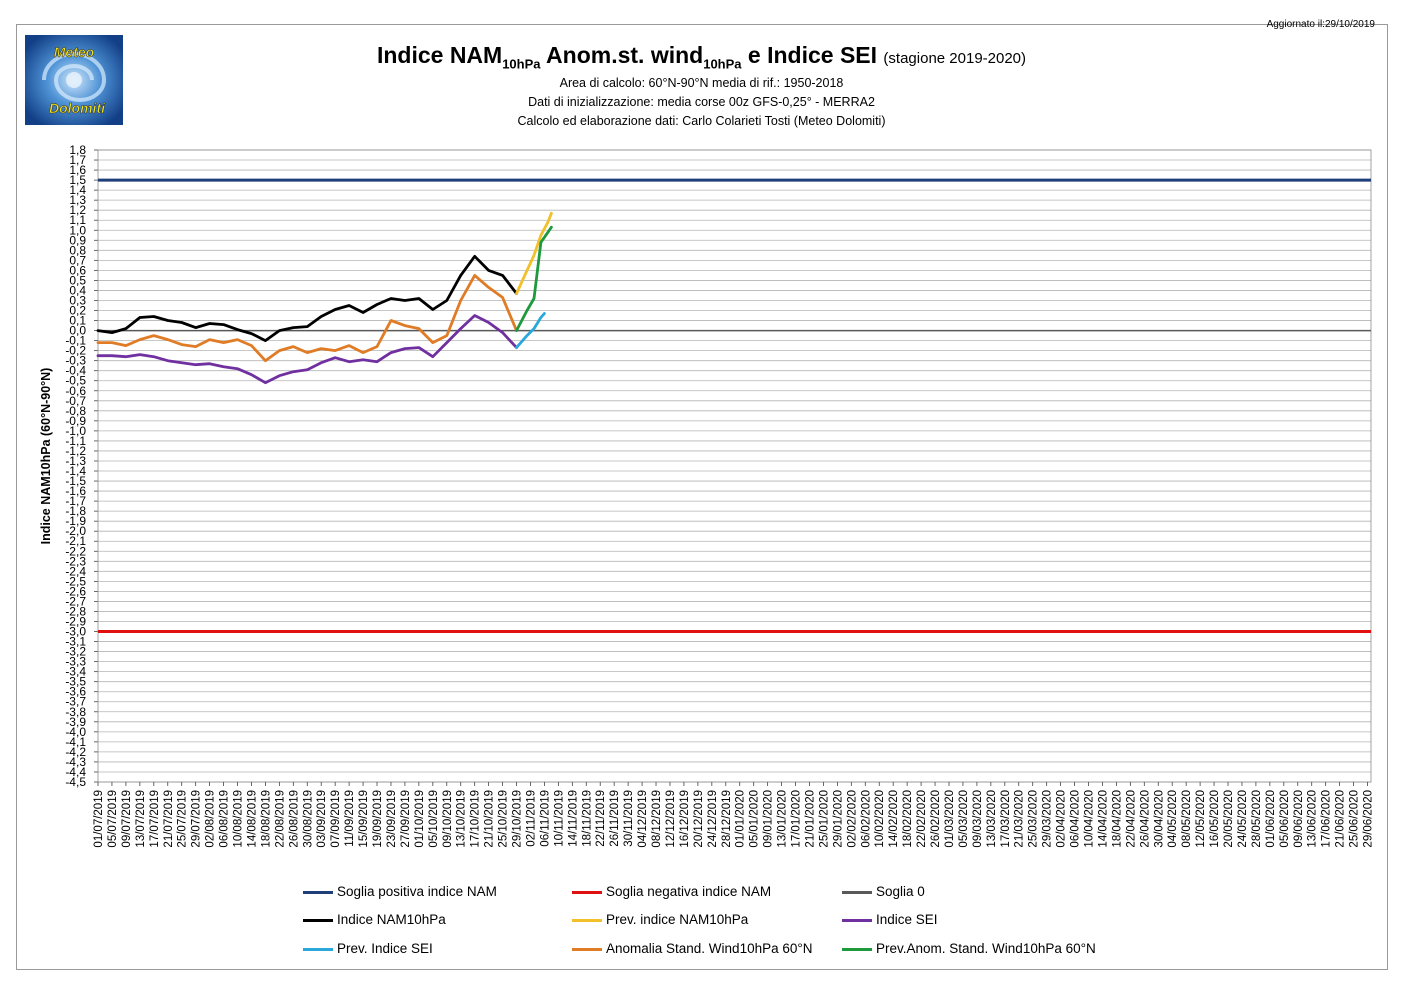 Image resolution: width=1403 pixels, height=992 pixels. What do you see at coordinates (417, 891) in the screenshot?
I see `legend-label: Soglia positiva indice NAM` at bounding box center [417, 891].